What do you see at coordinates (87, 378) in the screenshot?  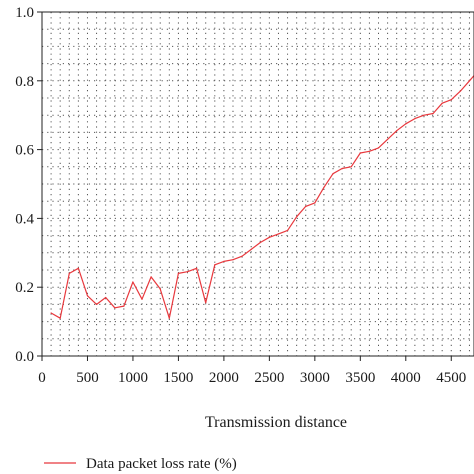 I see `x-tick-label: 500` at bounding box center [87, 378].